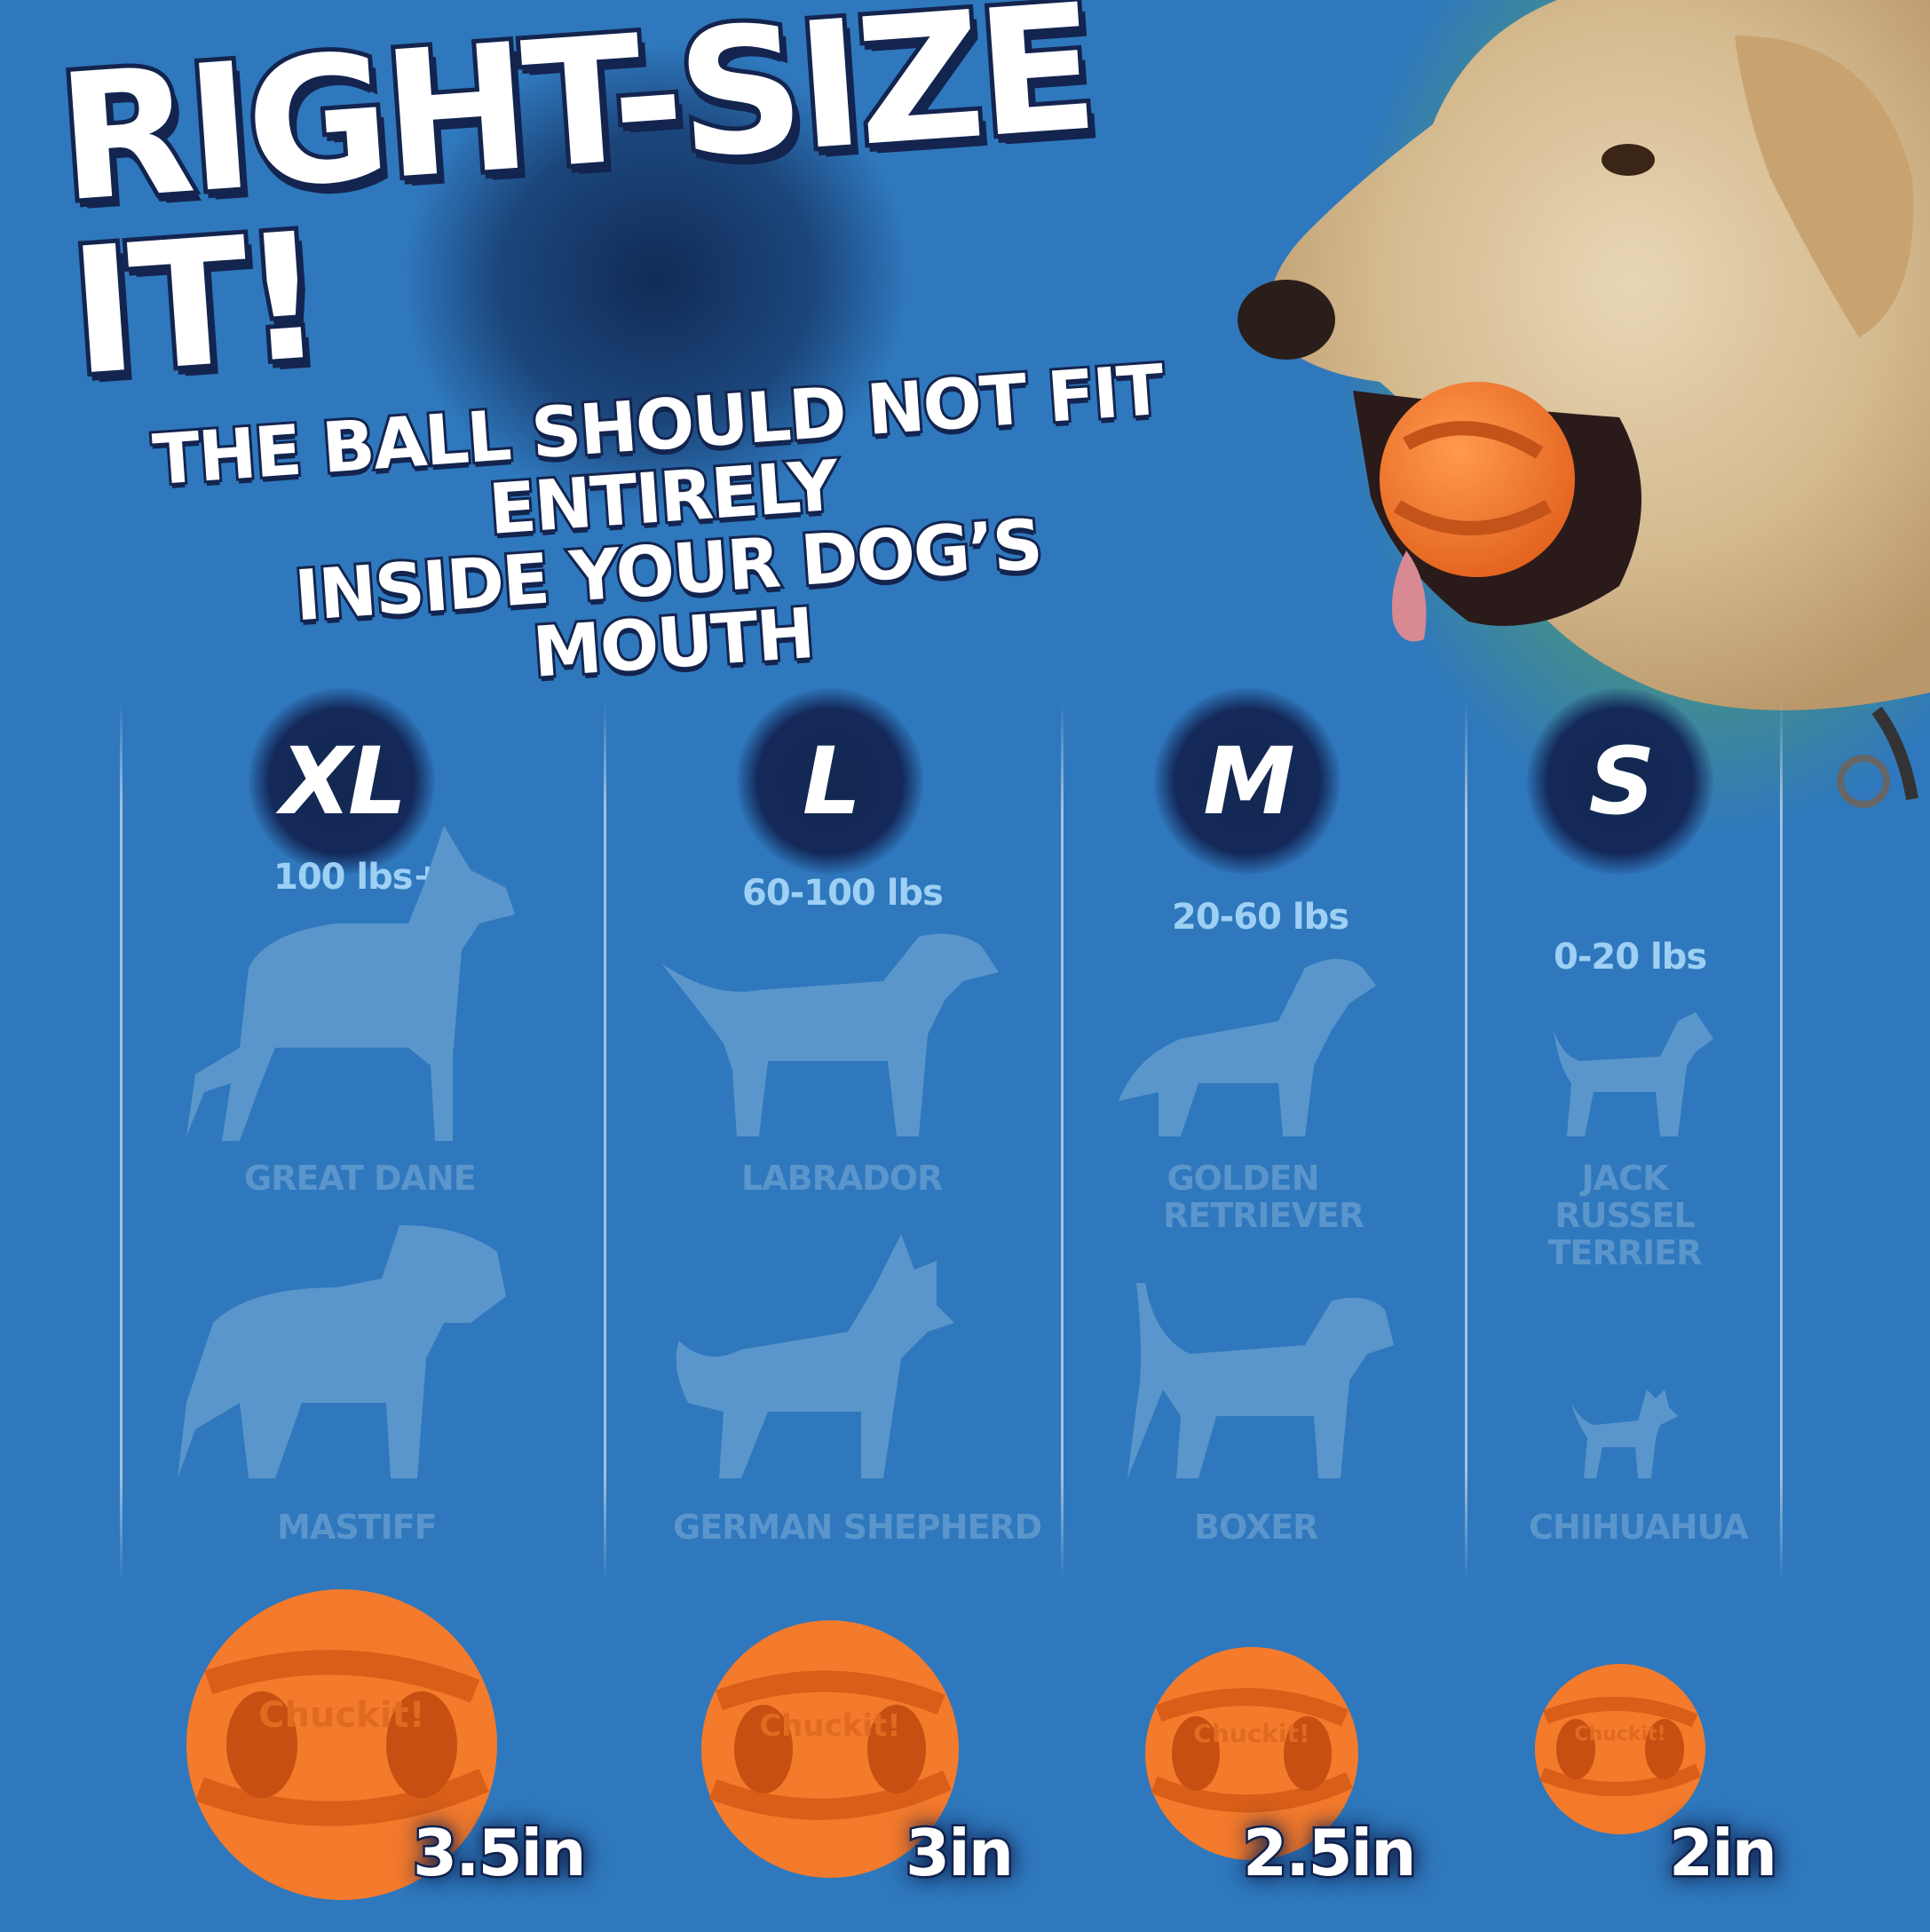  I want to click on ball-diameter: 3.5in, so click(500, 1853).